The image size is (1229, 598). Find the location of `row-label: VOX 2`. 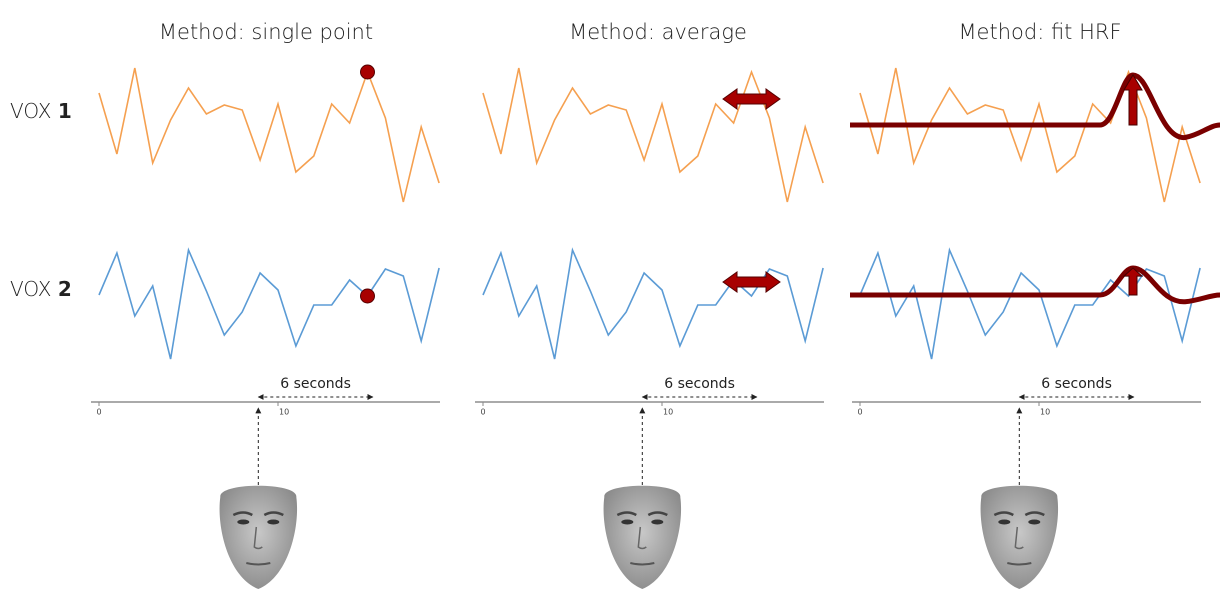

row-label: VOX 2 is located at coordinates (41, 289).